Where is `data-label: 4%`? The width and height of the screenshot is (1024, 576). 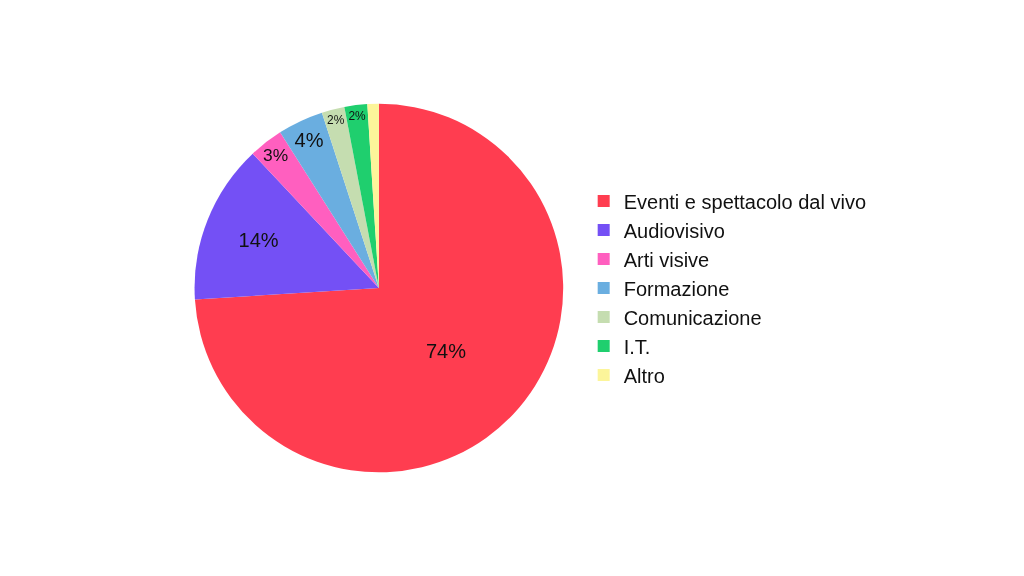
data-label: 4% is located at coordinates (309, 139).